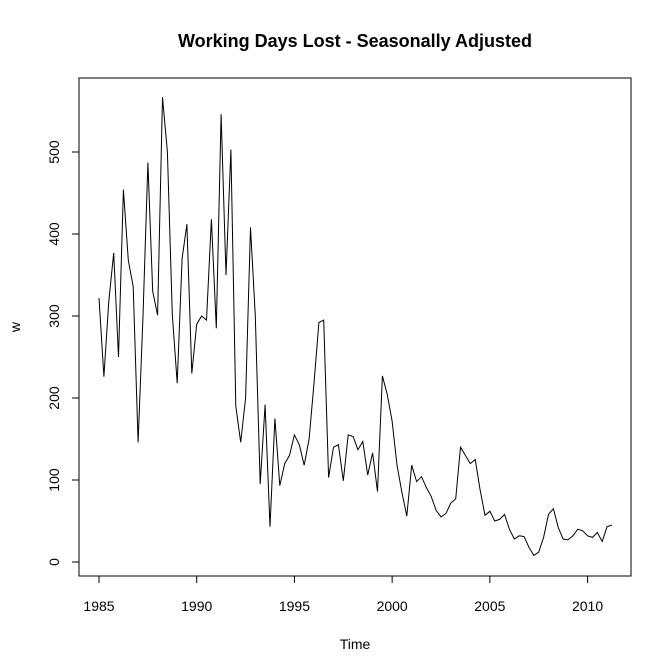 The image size is (672, 672). I want to click on y-tick-label: 0, so click(54, 562).